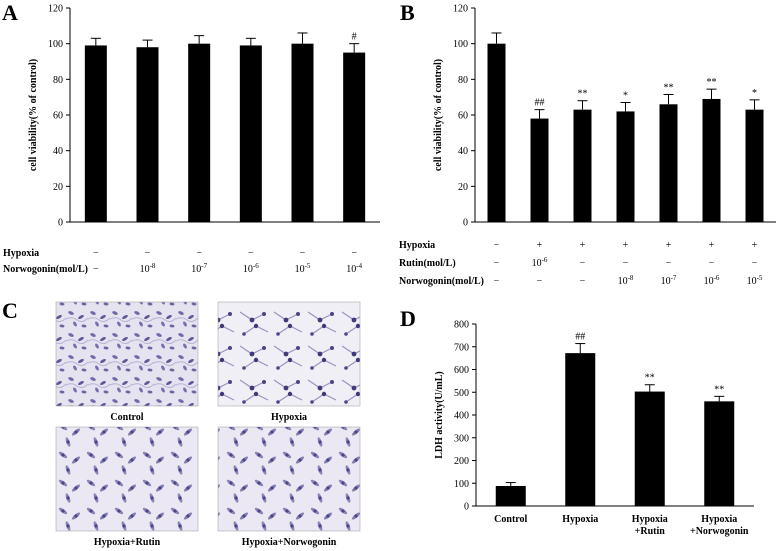 This screenshot has width=778, height=551. Describe the element at coordinates (540, 103) in the screenshot. I see `significance-mark: ##` at that location.